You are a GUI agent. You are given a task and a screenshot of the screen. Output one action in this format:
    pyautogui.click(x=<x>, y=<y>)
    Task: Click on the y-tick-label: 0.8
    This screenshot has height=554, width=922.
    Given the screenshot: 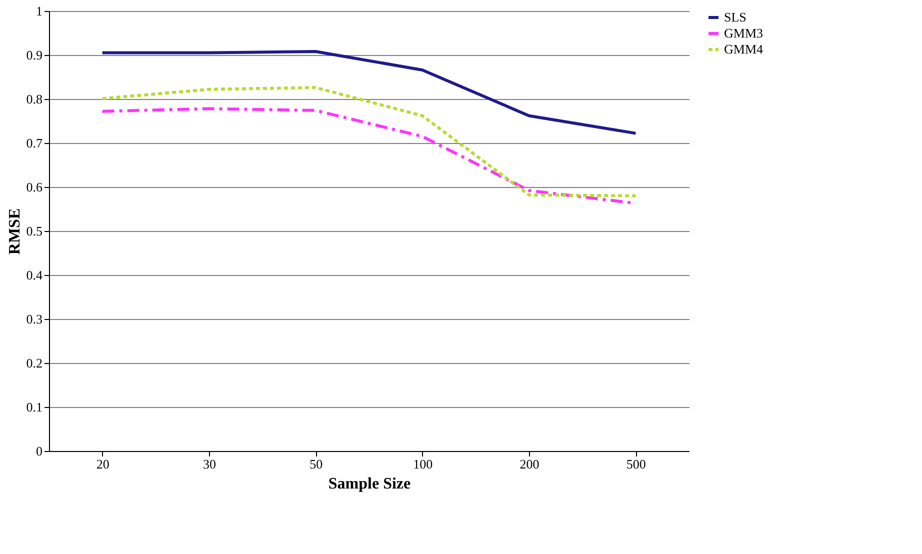 What is the action you would take?
    pyautogui.click(x=34, y=99)
    